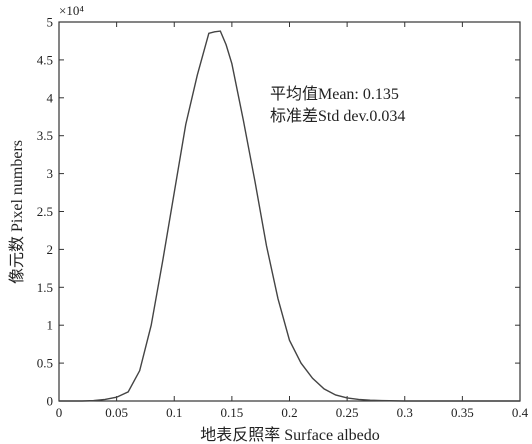 The image size is (532, 444). Describe the element at coordinates (232, 412) in the screenshot. I see `x-tick-label: 0.15` at that location.